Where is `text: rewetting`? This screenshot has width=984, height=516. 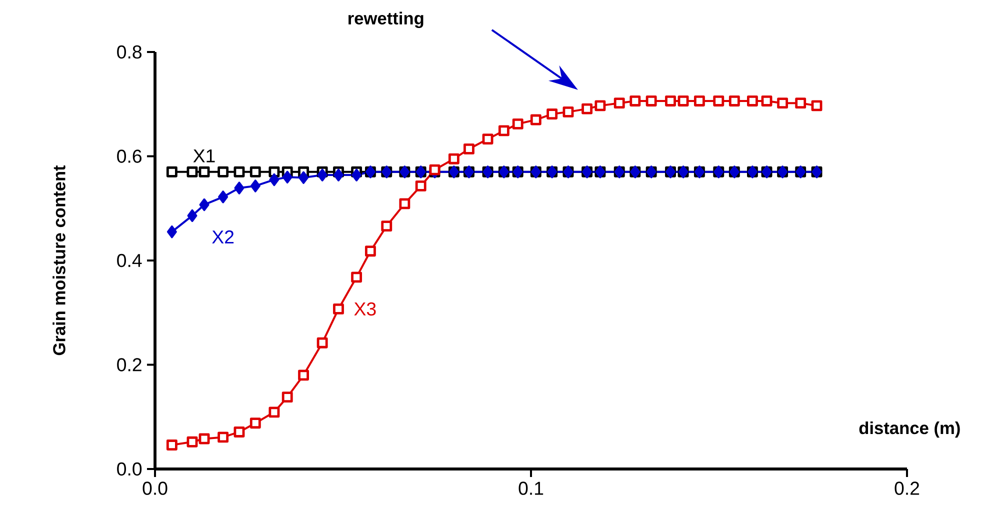
text: rewetting is located at coordinates (386, 20).